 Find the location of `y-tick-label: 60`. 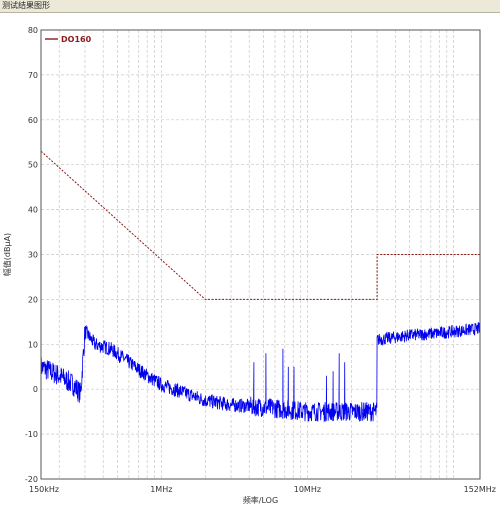

y-tick-label: 60 is located at coordinates (33, 120).